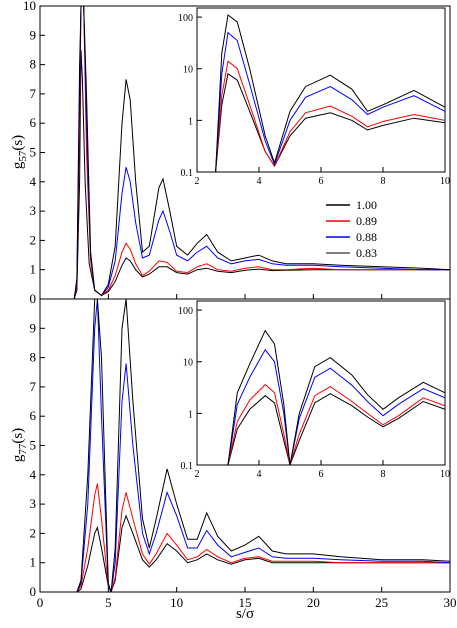 The image size is (457, 628). Describe the element at coordinates (245, 614) in the screenshot. I see `x-axis-label: s/σ` at that location.